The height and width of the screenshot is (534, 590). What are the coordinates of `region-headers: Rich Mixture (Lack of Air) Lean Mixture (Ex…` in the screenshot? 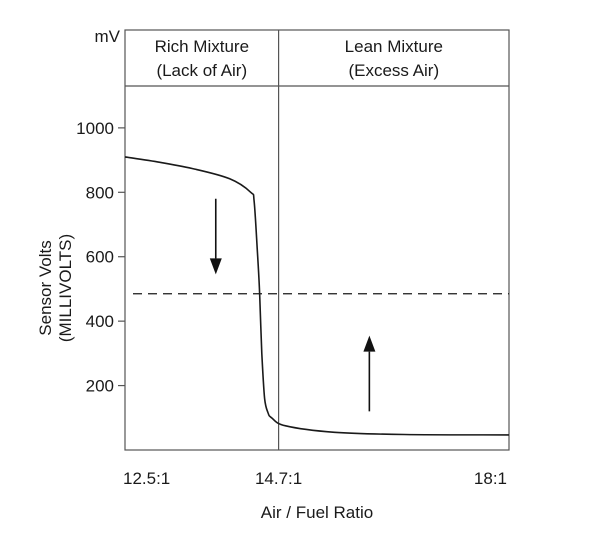 It's located at (299, 58).